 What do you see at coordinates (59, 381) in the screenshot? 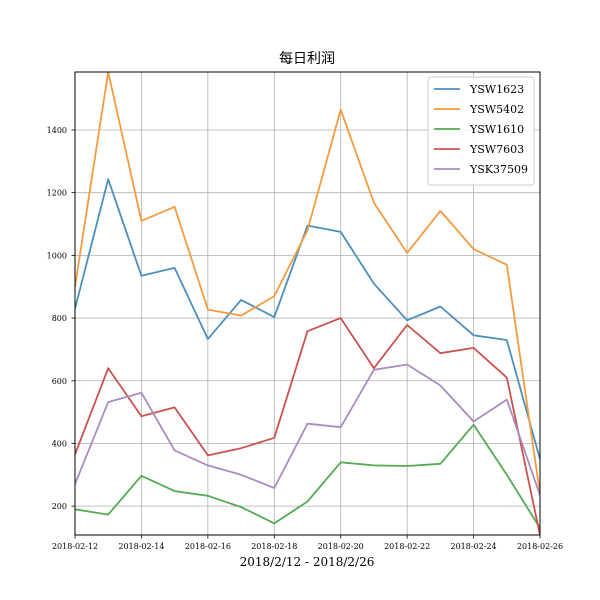
I see `y-tick-label: 600` at bounding box center [59, 381].